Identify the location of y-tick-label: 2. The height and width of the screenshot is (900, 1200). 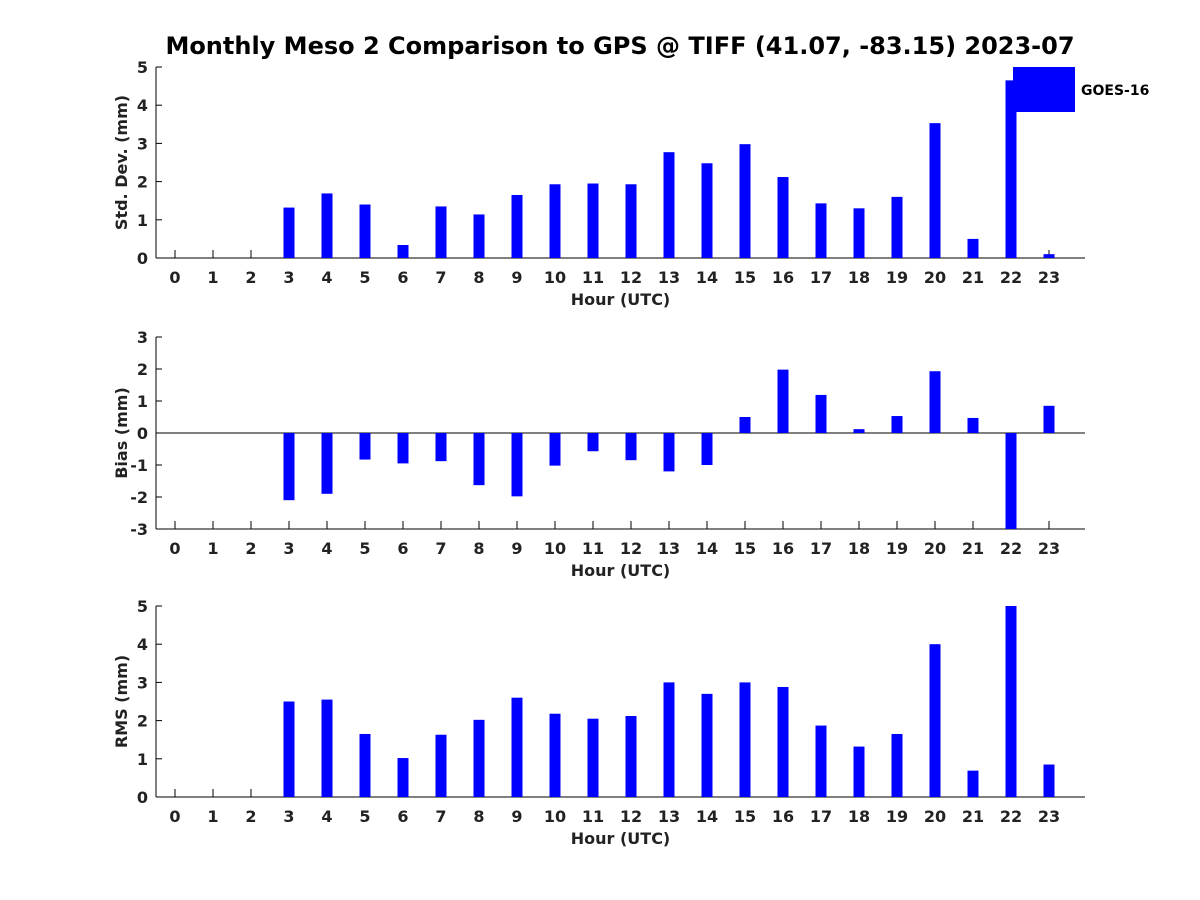
(142, 369).